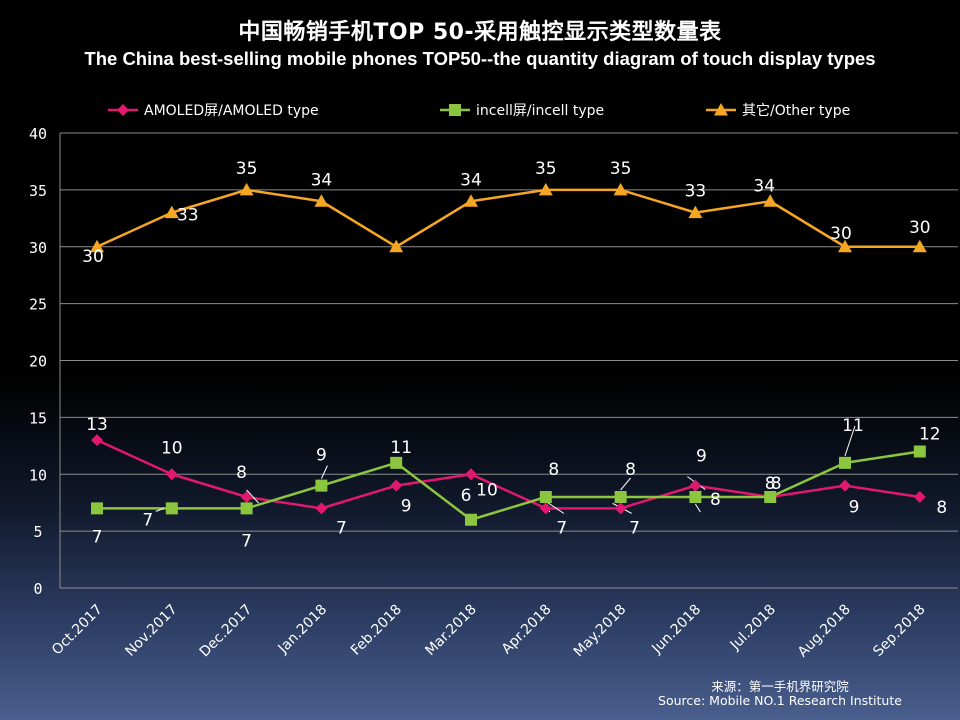  Describe the element at coordinates (753, 628) in the screenshot. I see `x-tick-label: Jul.2018` at that location.